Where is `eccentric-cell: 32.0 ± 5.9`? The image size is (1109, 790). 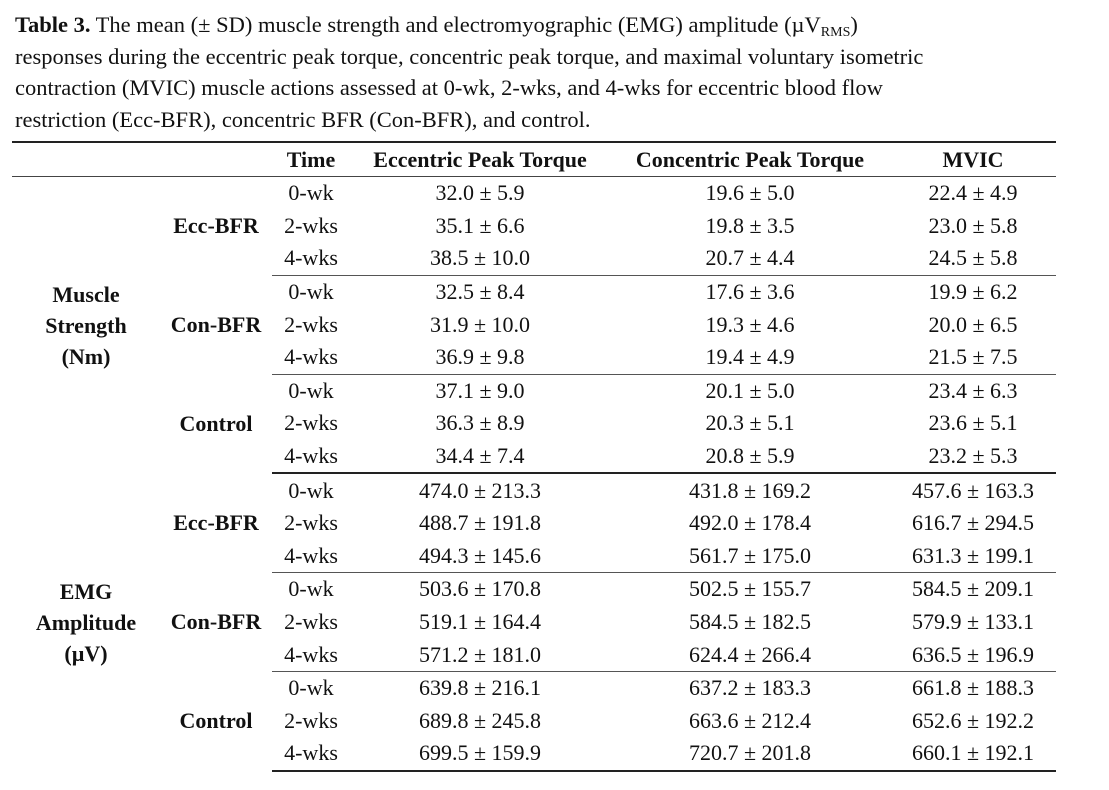
eccentric-cell: 32.0 ± 5.9 is located at coordinates (480, 193).